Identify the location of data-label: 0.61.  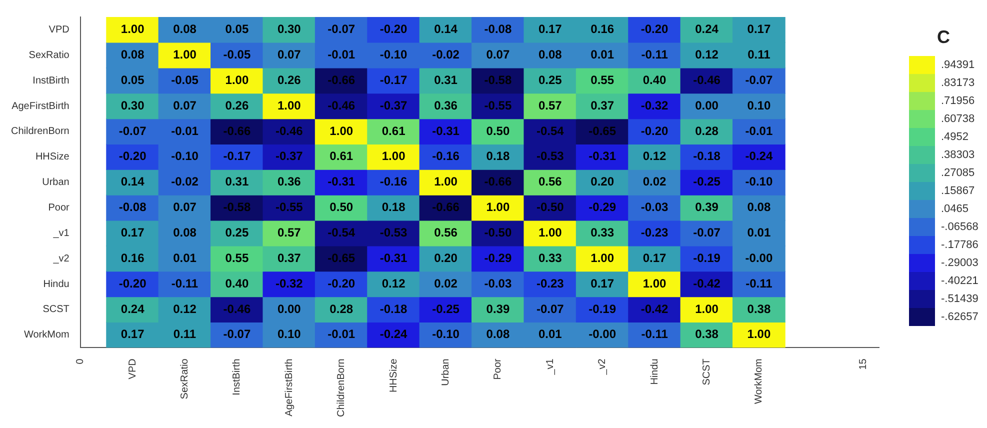
(394, 131).